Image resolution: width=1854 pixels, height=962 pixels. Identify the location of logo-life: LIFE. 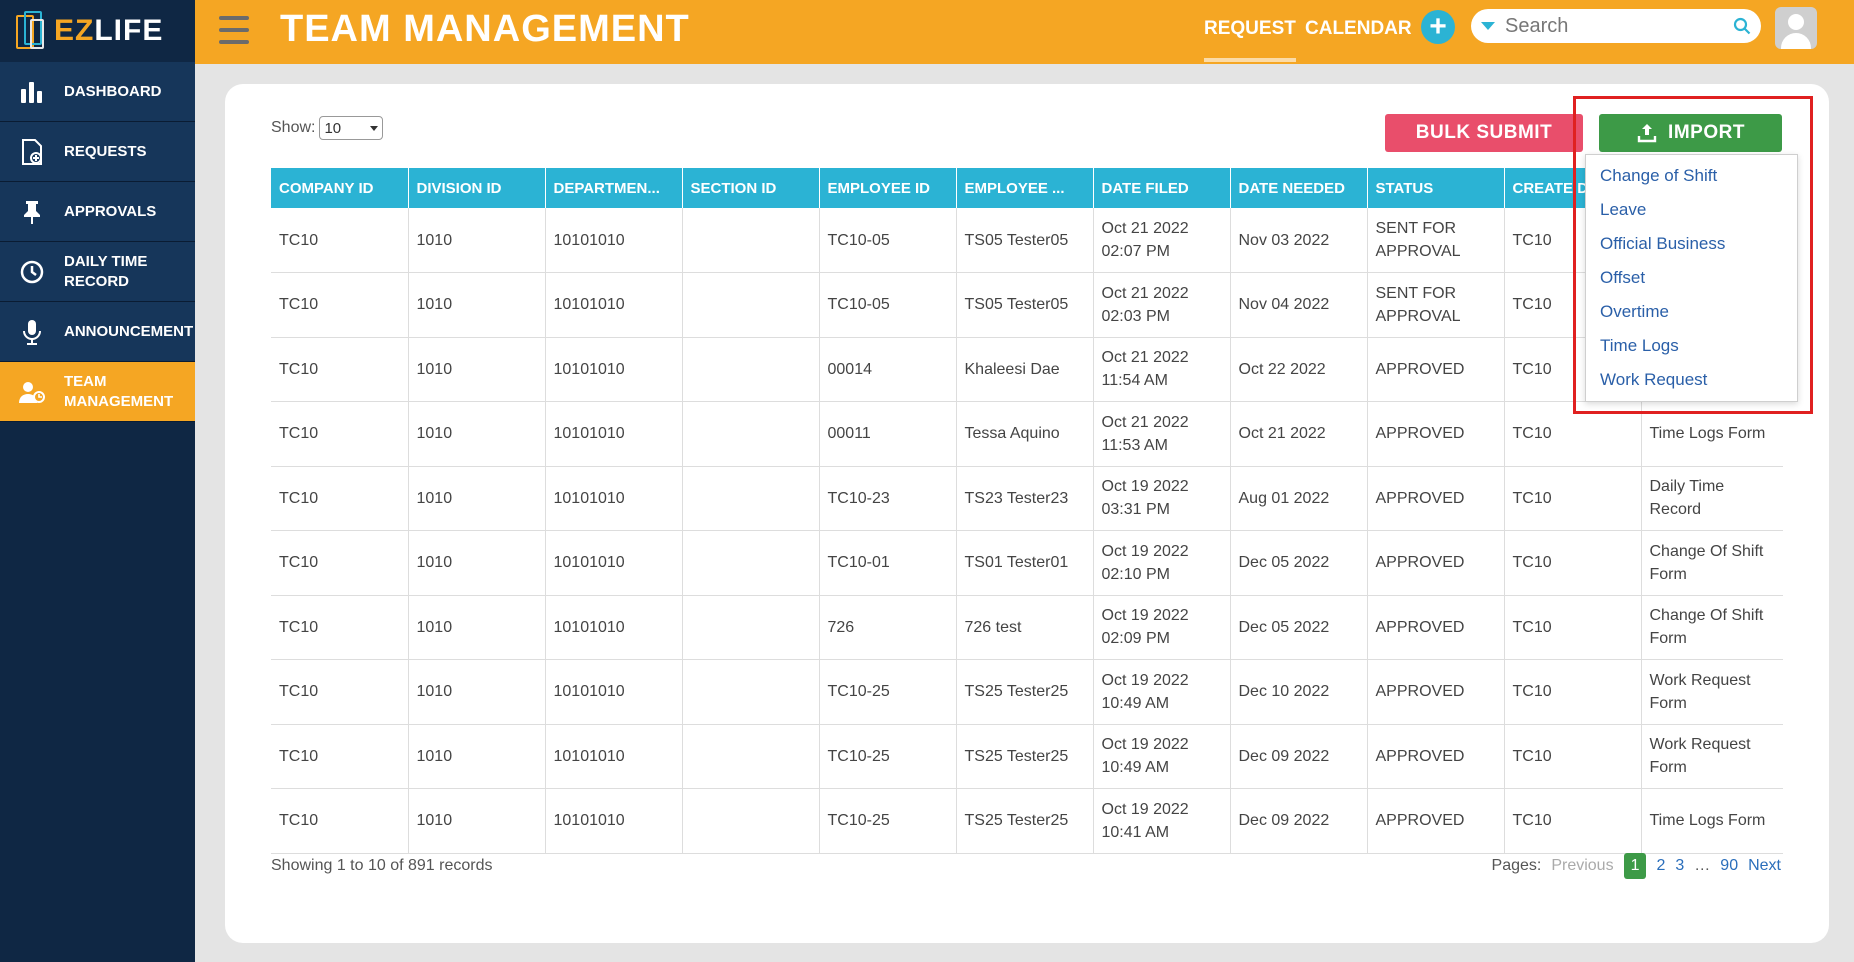
(129, 30).